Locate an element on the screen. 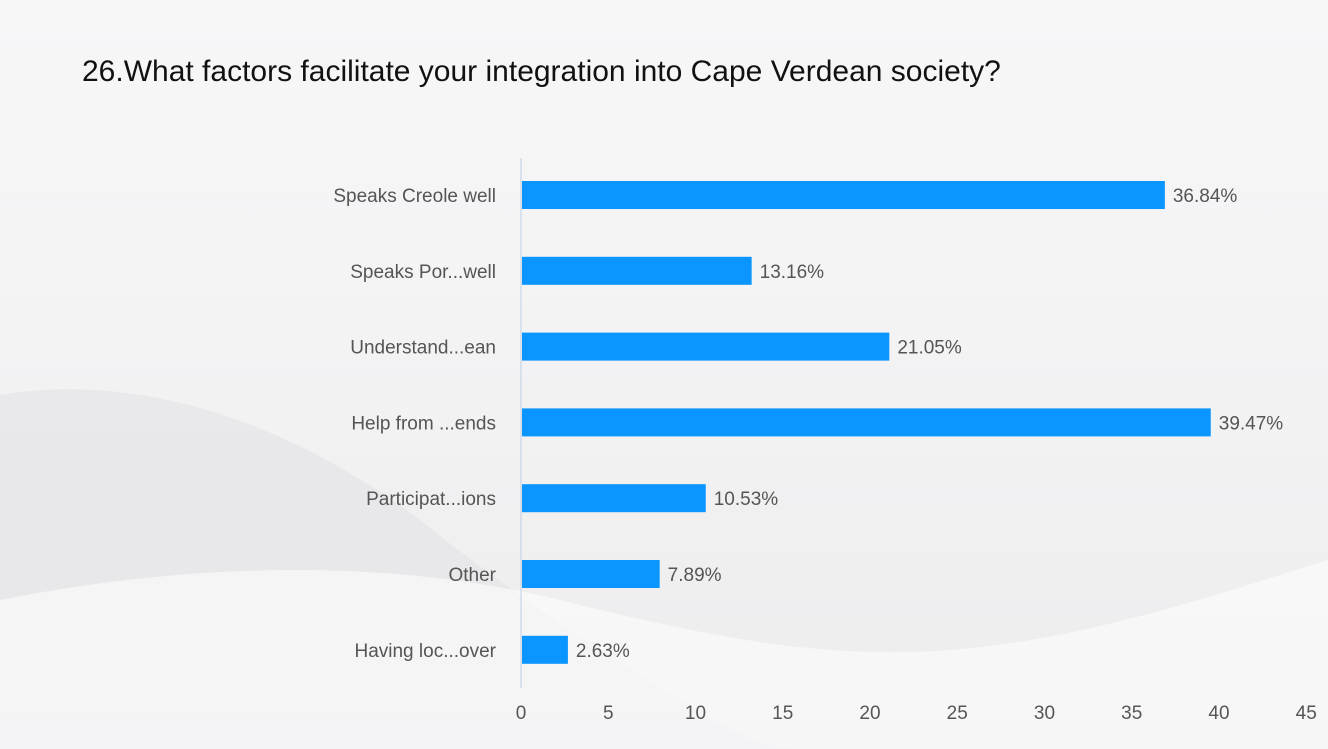 This screenshot has height=749, width=1328. x-tick-label: 15 is located at coordinates (782, 713).